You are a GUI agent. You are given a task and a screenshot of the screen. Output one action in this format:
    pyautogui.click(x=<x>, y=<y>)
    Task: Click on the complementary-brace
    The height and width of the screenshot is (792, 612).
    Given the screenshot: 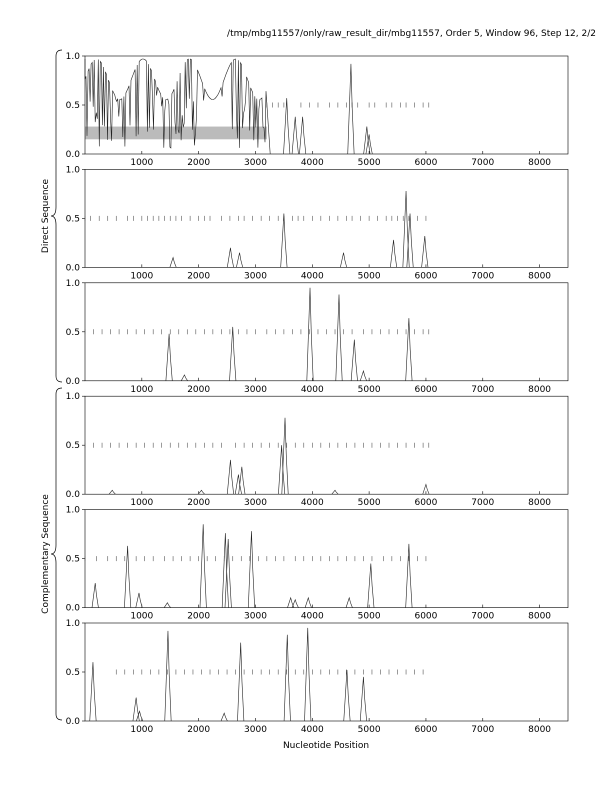 What is the action you would take?
    pyautogui.click(x=56, y=554)
    